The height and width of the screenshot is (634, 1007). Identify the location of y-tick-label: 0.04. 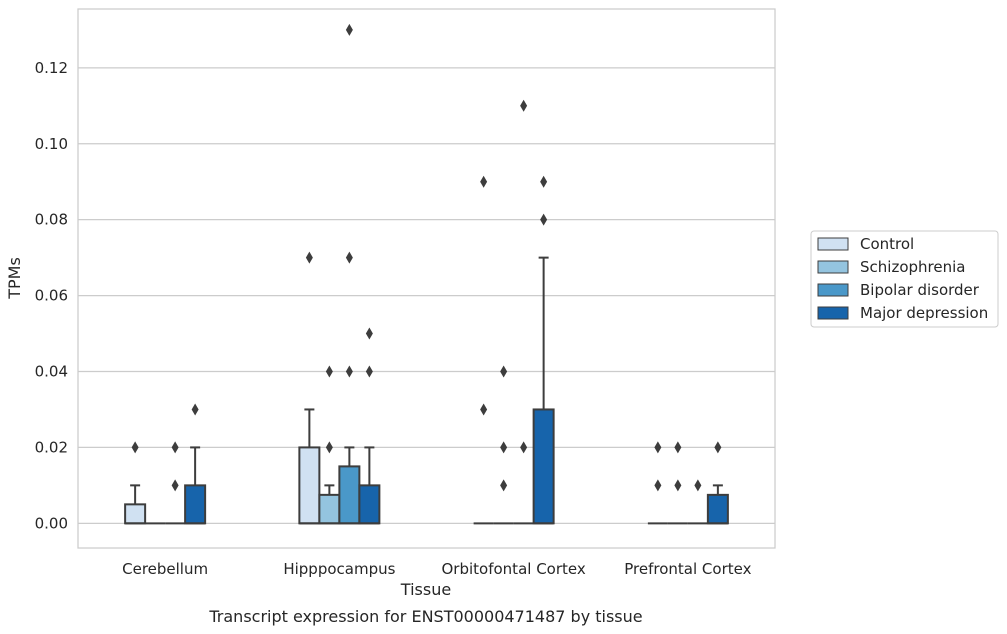
(51, 371).